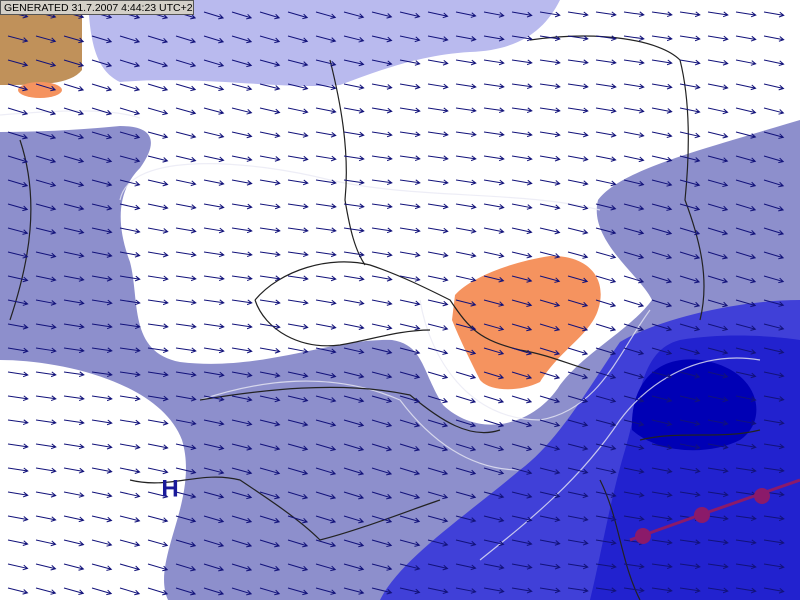  Describe the element at coordinates (93, 480) in the screenshot. I see `calm-zone` at that location.